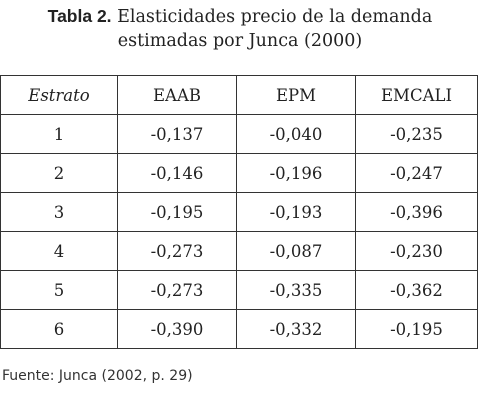 The height and width of the screenshot is (402, 480). Describe the element at coordinates (240, 41) in the screenshot. I see `caption-title-line-2: estimadas por Junca (2000)` at that location.